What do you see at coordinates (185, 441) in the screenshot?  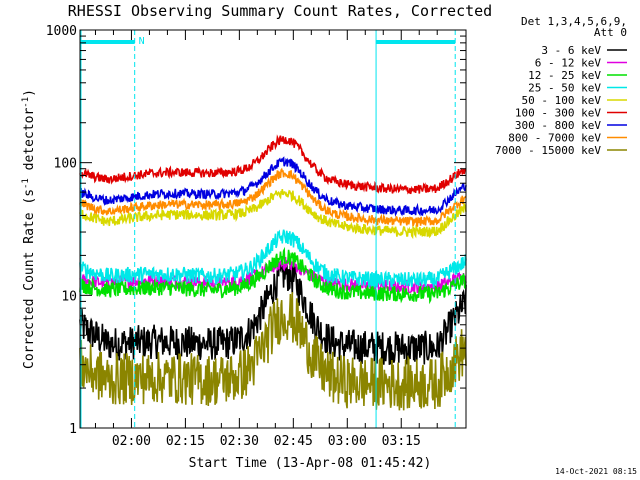 I see `x-tick-label-2: 02:15` at bounding box center [185, 441].